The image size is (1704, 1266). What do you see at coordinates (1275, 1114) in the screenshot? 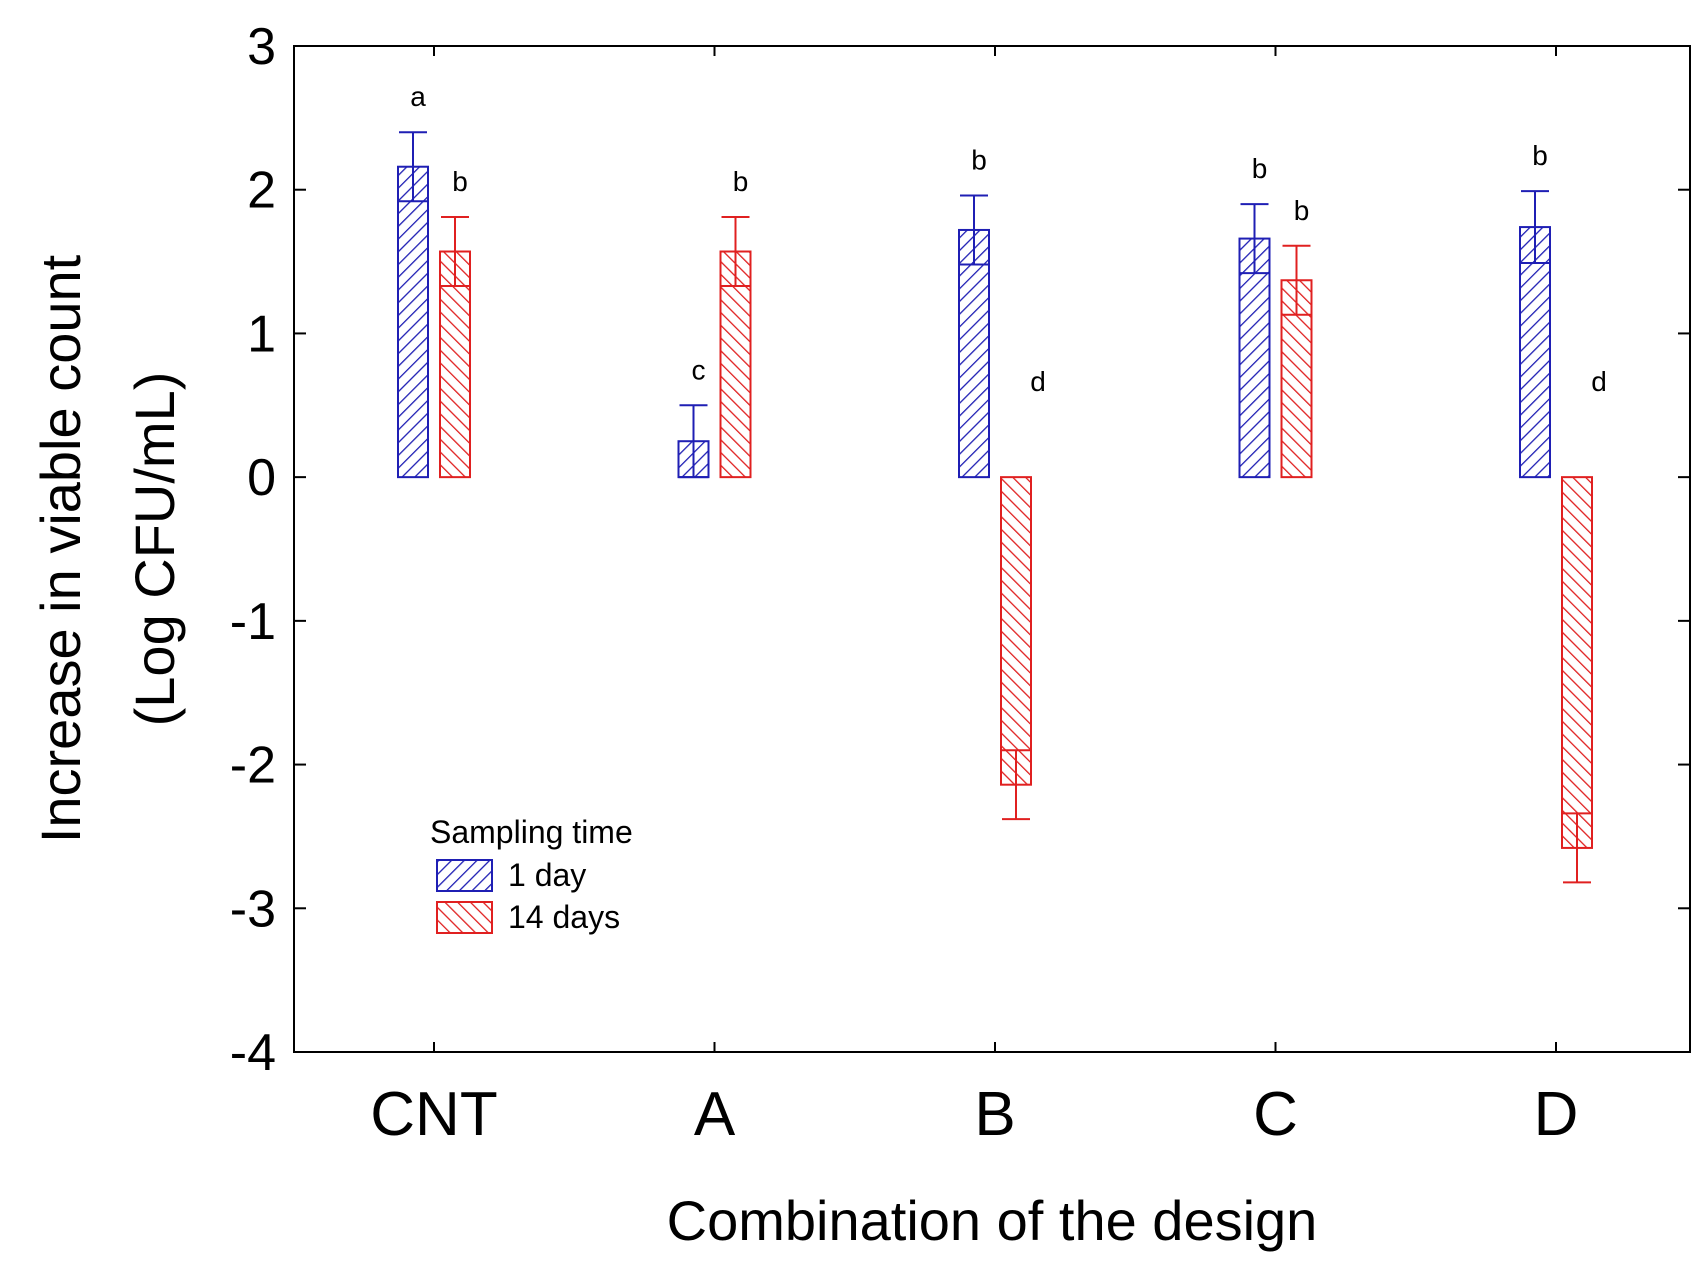
I see `x-tick-label-c: C` at bounding box center [1275, 1114].